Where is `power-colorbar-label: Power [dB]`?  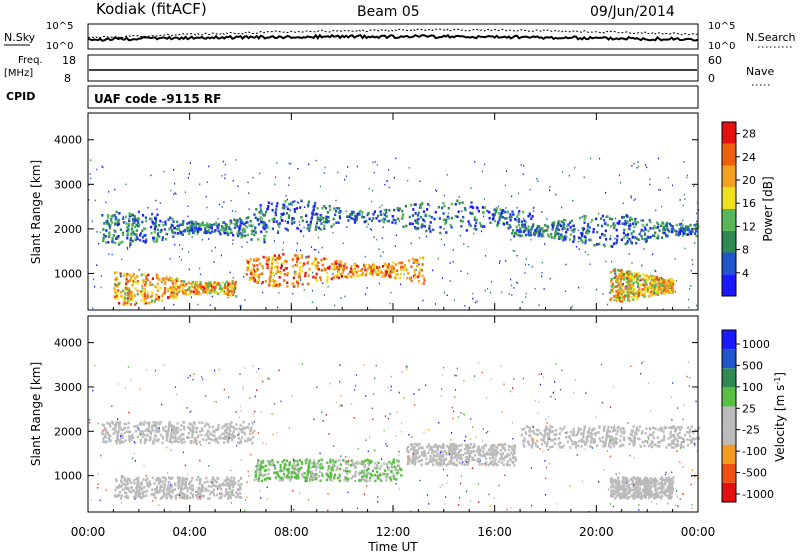 power-colorbar-label: Power [dB] is located at coordinates (768, 208).